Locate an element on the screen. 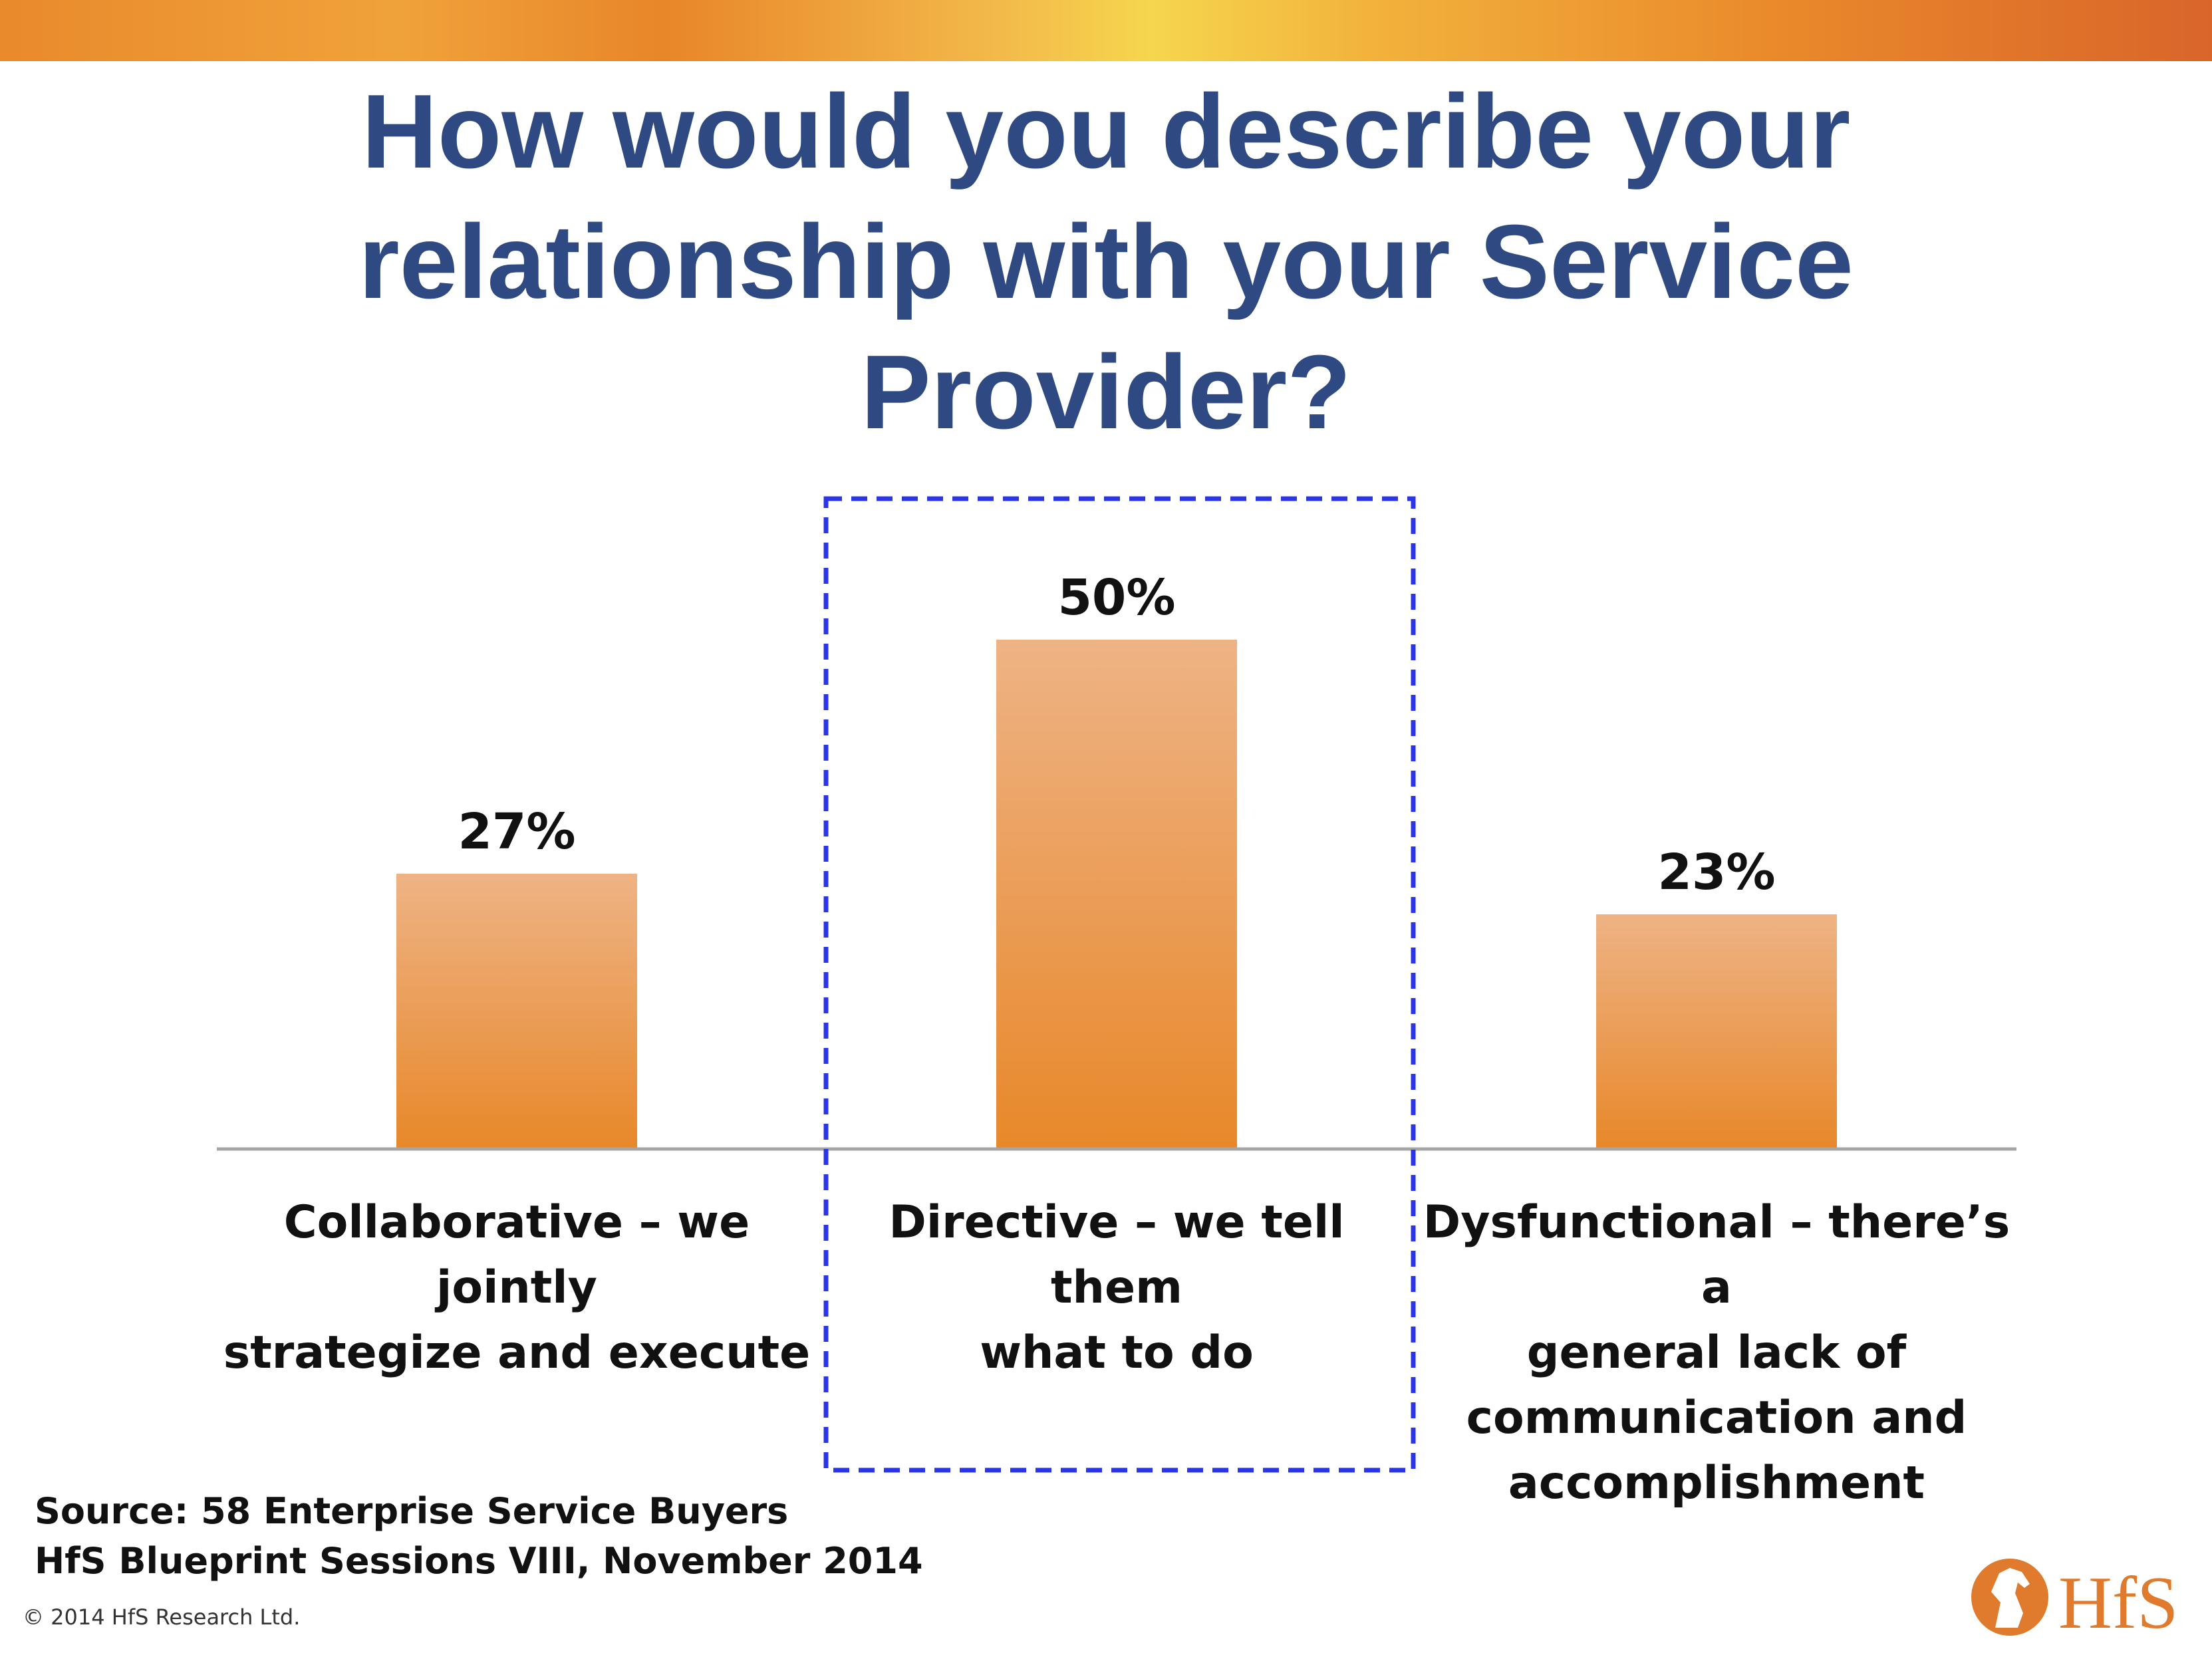 This screenshot has height=1659, width=2212. category-label-2-line-1: Directive – we tell them is located at coordinates (1117, 1255).